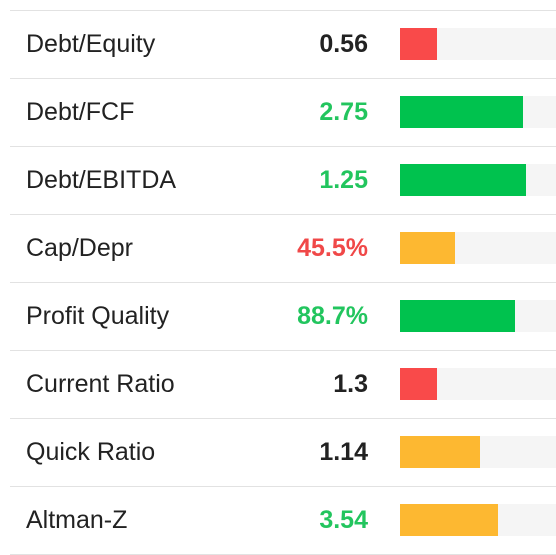  What do you see at coordinates (343, 180) in the screenshot?
I see `metric-value: 1.25` at bounding box center [343, 180].